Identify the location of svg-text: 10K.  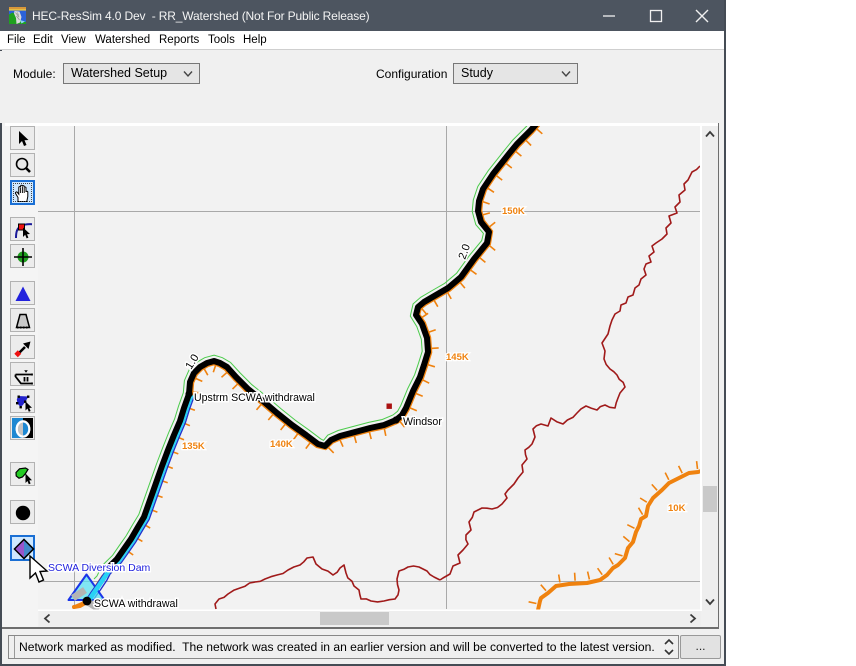
(677, 508).